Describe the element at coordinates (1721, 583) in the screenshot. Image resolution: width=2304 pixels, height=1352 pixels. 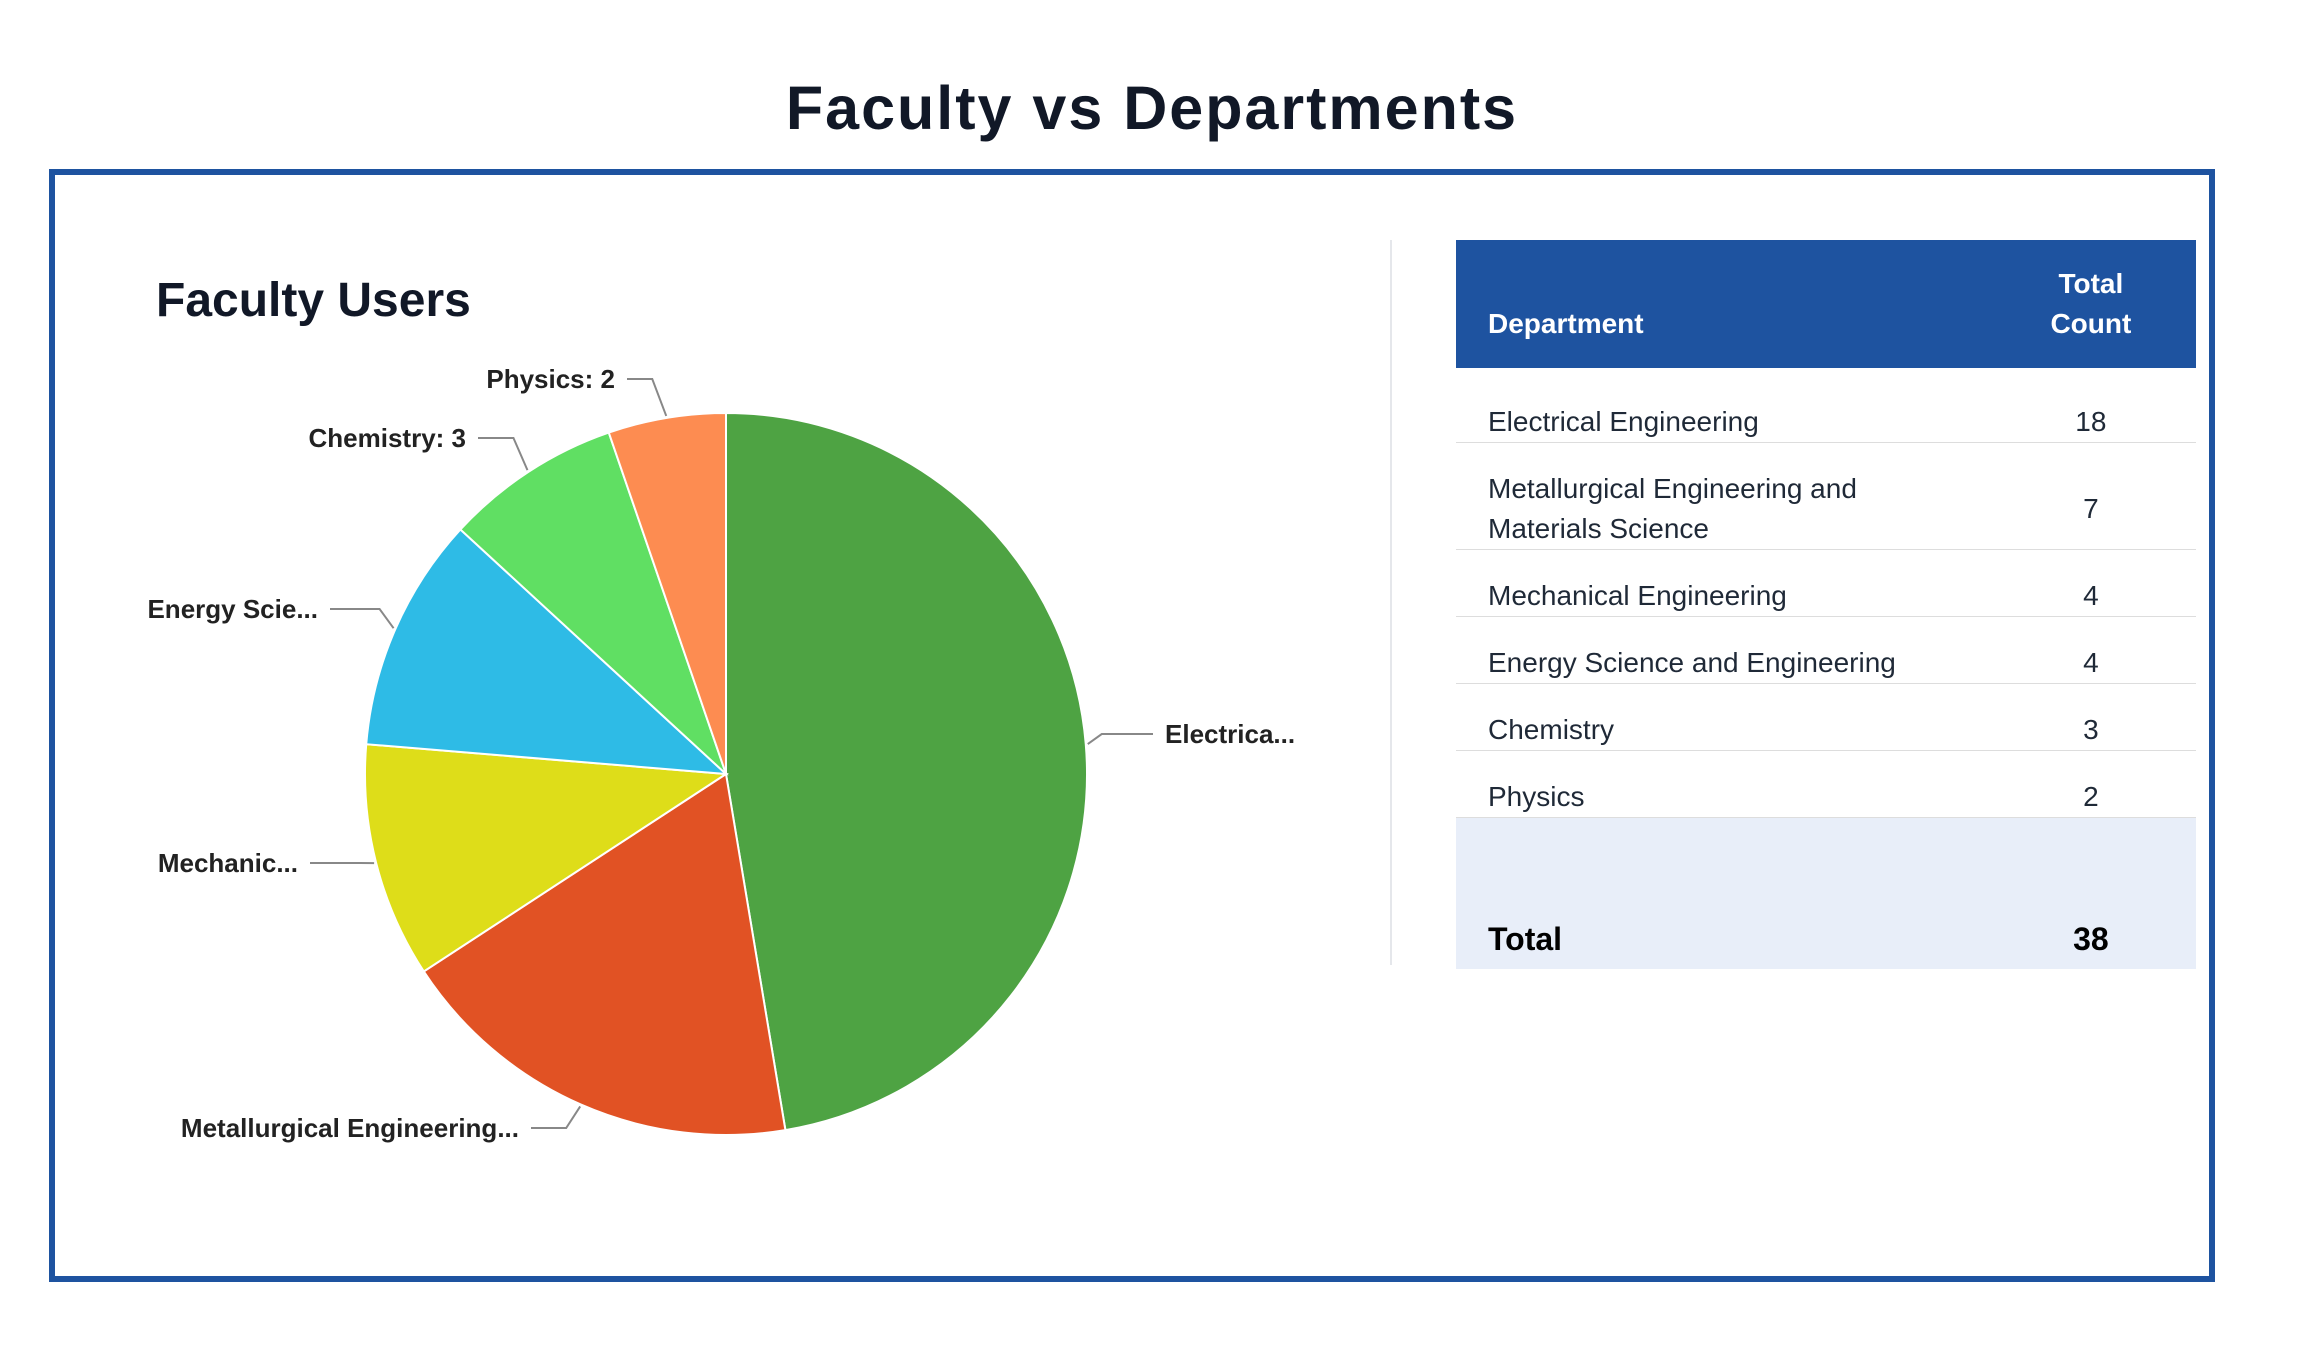
I see `department-name: Mechanical Engineering` at that location.